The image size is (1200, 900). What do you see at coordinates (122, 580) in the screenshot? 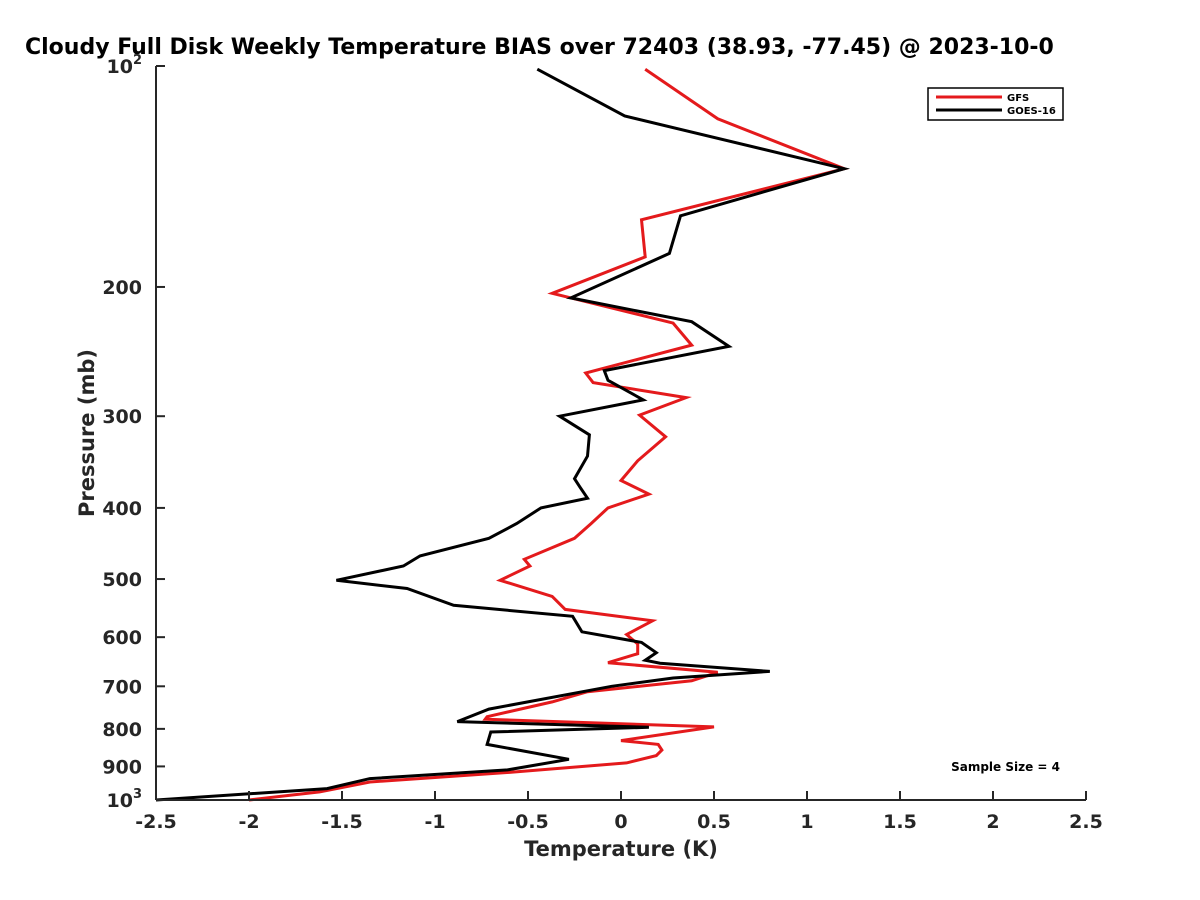
I see `y-tick-label: 500` at bounding box center [122, 580].